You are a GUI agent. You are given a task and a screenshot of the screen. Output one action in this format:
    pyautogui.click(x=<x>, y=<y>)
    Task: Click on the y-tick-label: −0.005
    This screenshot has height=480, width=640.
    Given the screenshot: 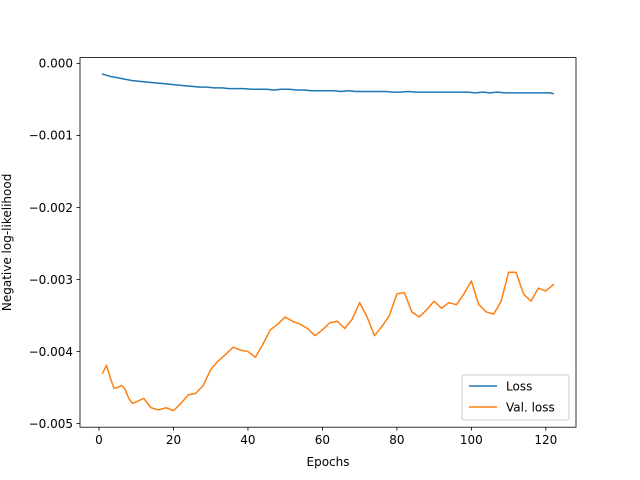 What is the action you would take?
    pyautogui.click(x=51, y=424)
    